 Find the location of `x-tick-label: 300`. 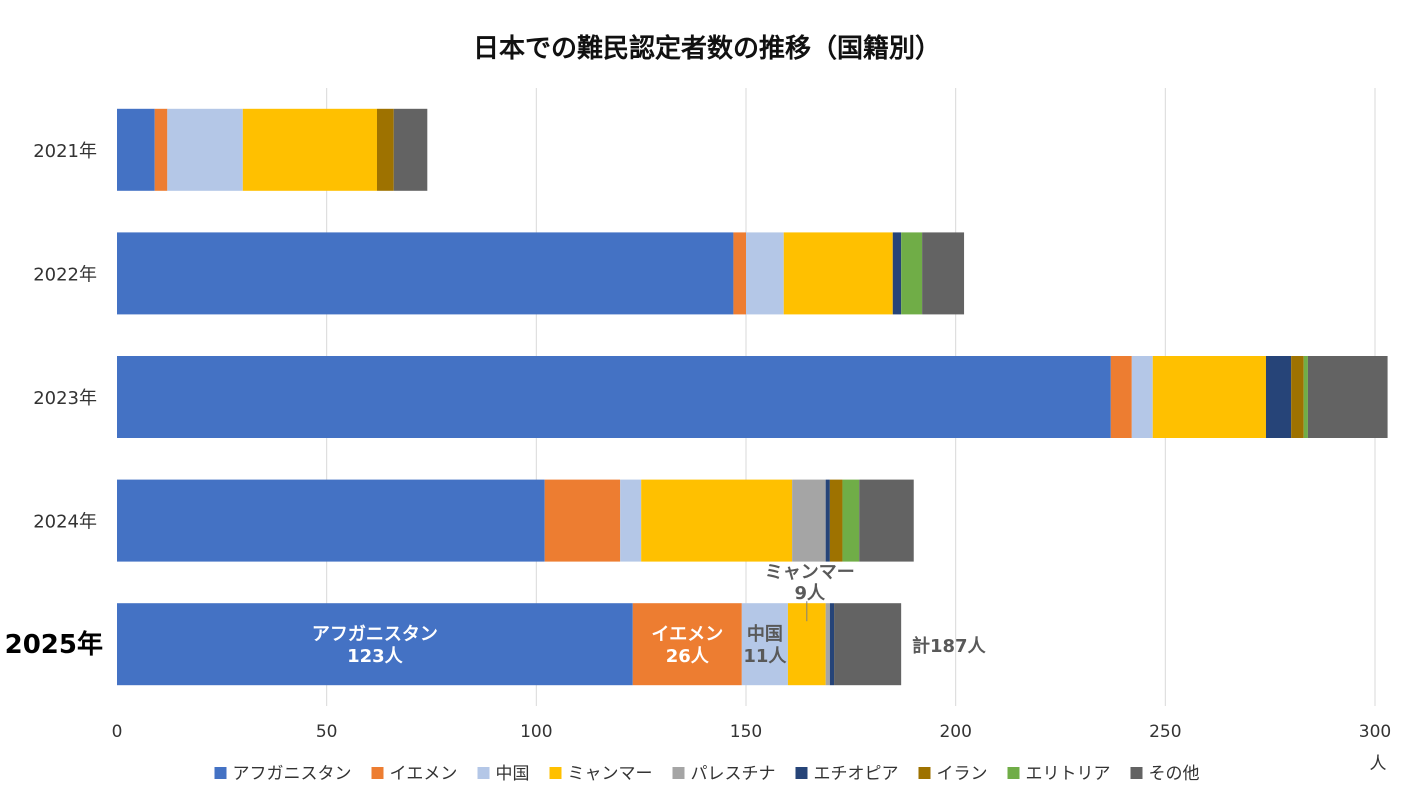

x-tick-label: 300 is located at coordinates (1375, 732).